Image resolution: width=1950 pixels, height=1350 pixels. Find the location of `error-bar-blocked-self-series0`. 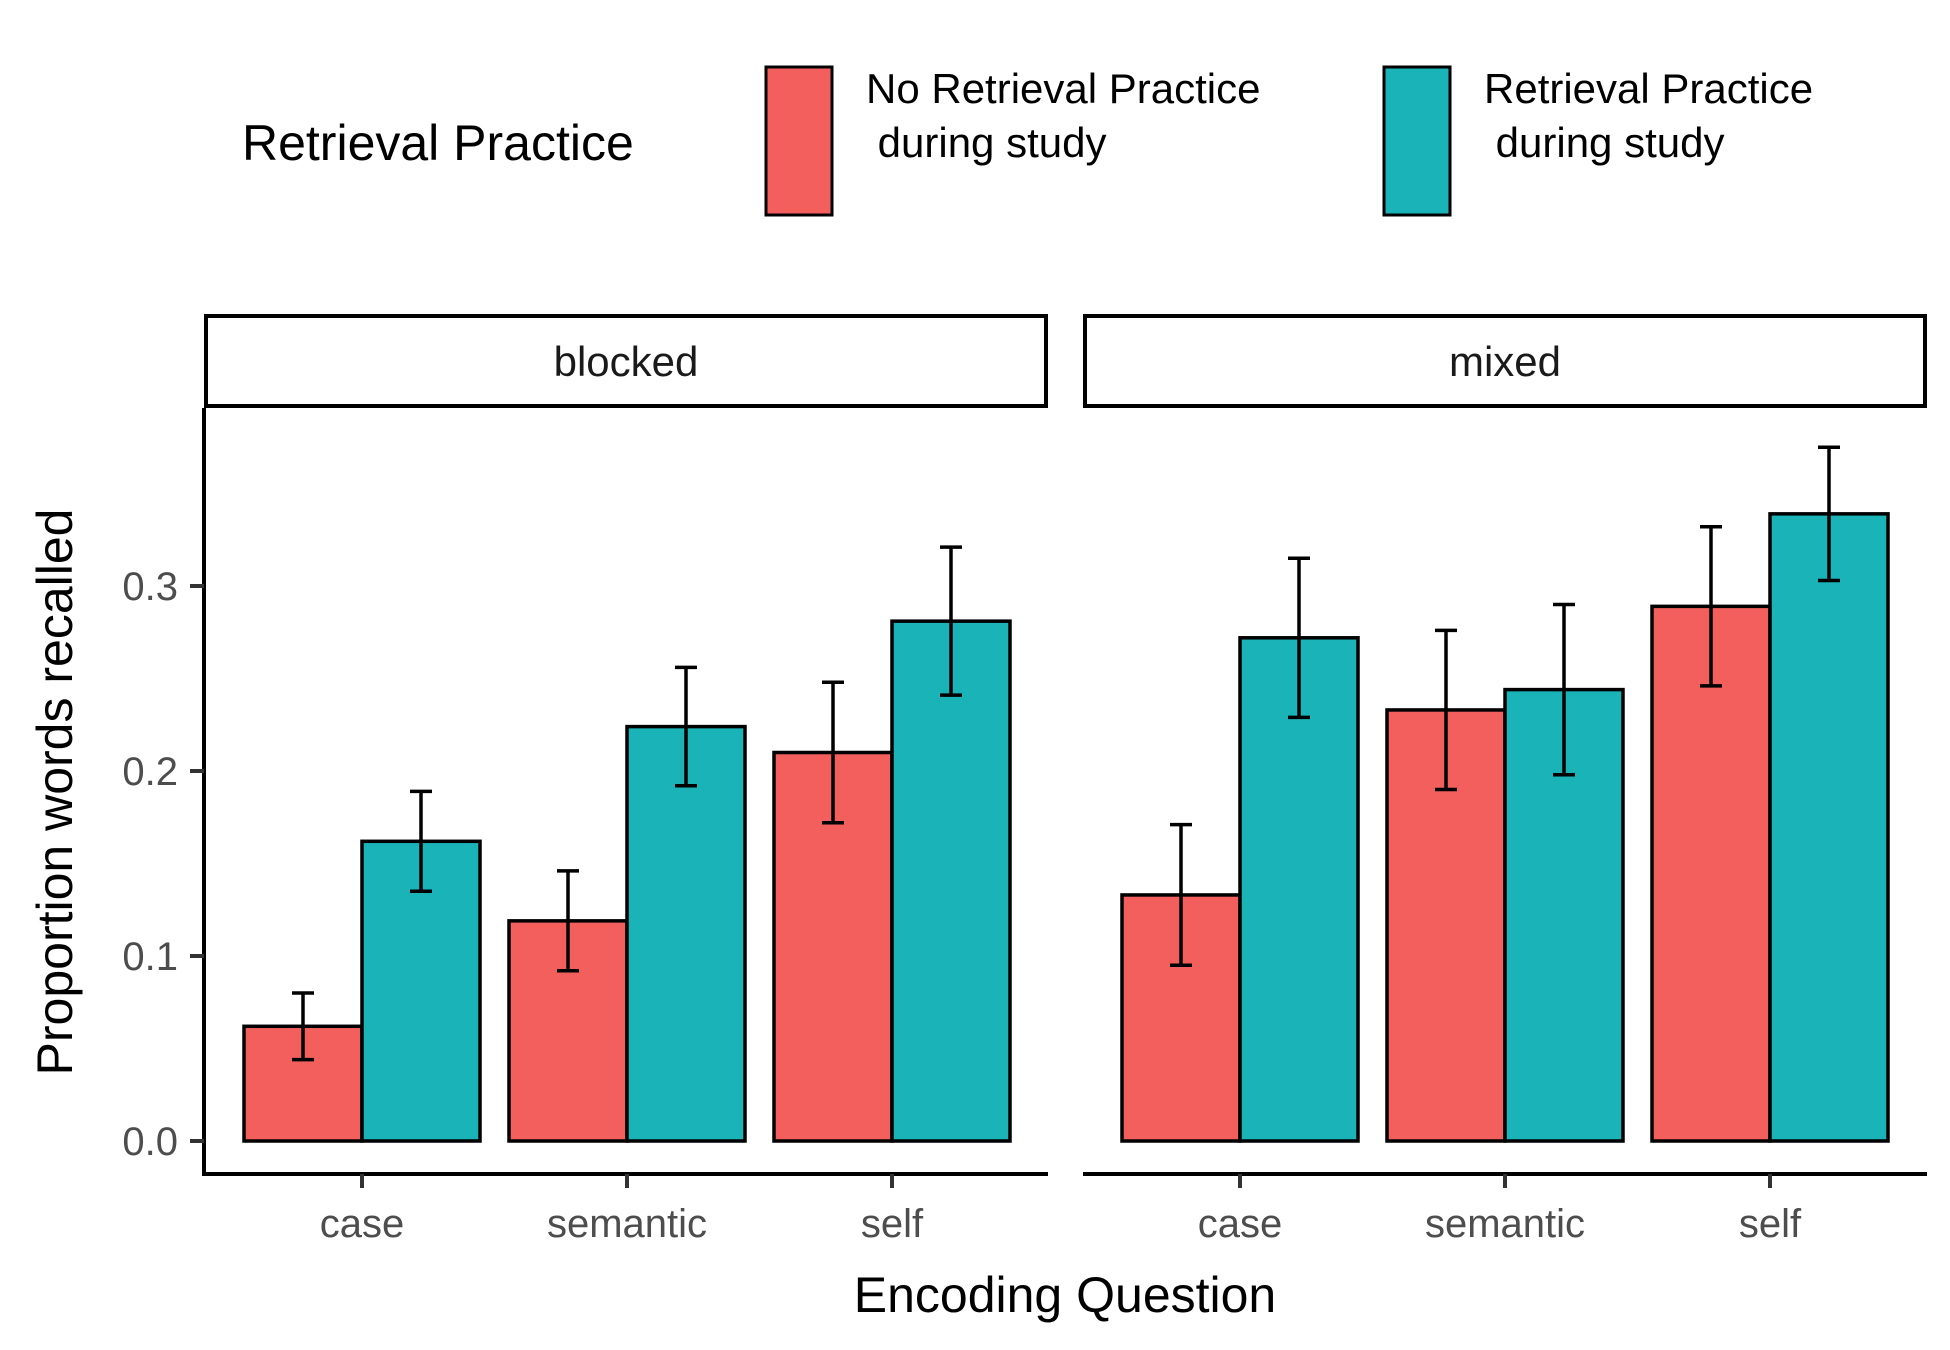

error-bar-blocked-self-series0 is located at coordinates (833, 752).